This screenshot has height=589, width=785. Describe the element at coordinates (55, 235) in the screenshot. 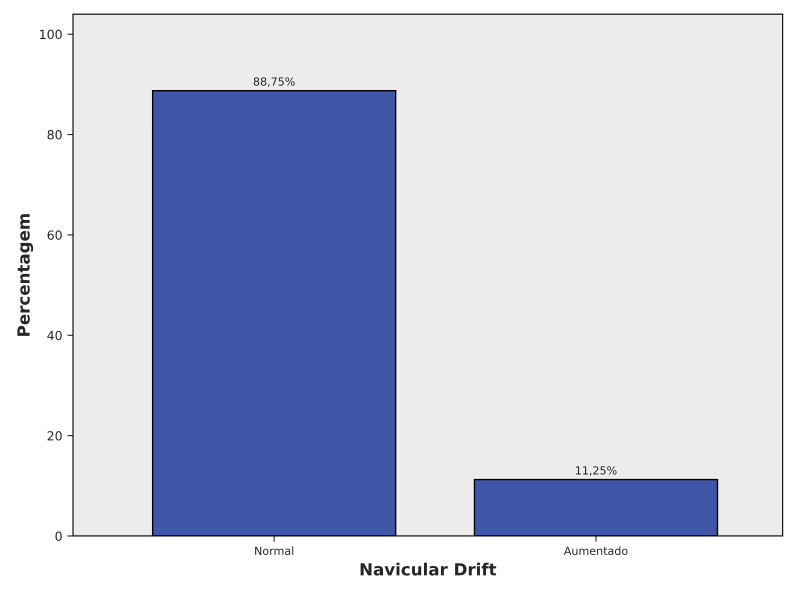

I see `y-tick-label: 60` at that location.